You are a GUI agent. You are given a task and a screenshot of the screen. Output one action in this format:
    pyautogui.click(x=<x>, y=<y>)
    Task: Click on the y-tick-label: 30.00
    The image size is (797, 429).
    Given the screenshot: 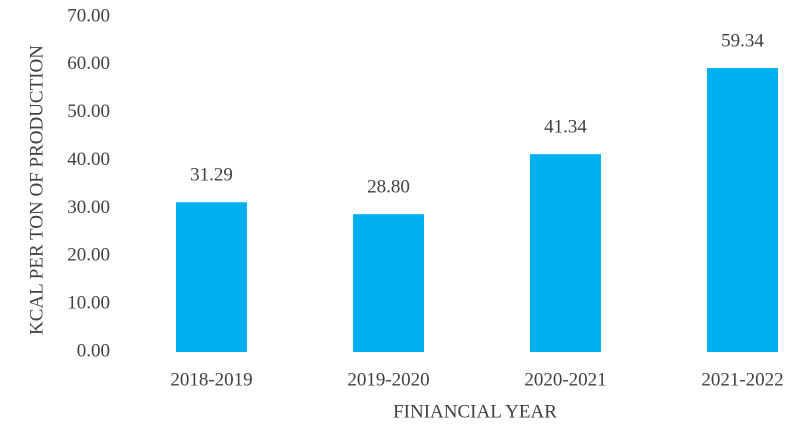 What is the action you would take?
    pyautogui.click(x=88, y=207)
    